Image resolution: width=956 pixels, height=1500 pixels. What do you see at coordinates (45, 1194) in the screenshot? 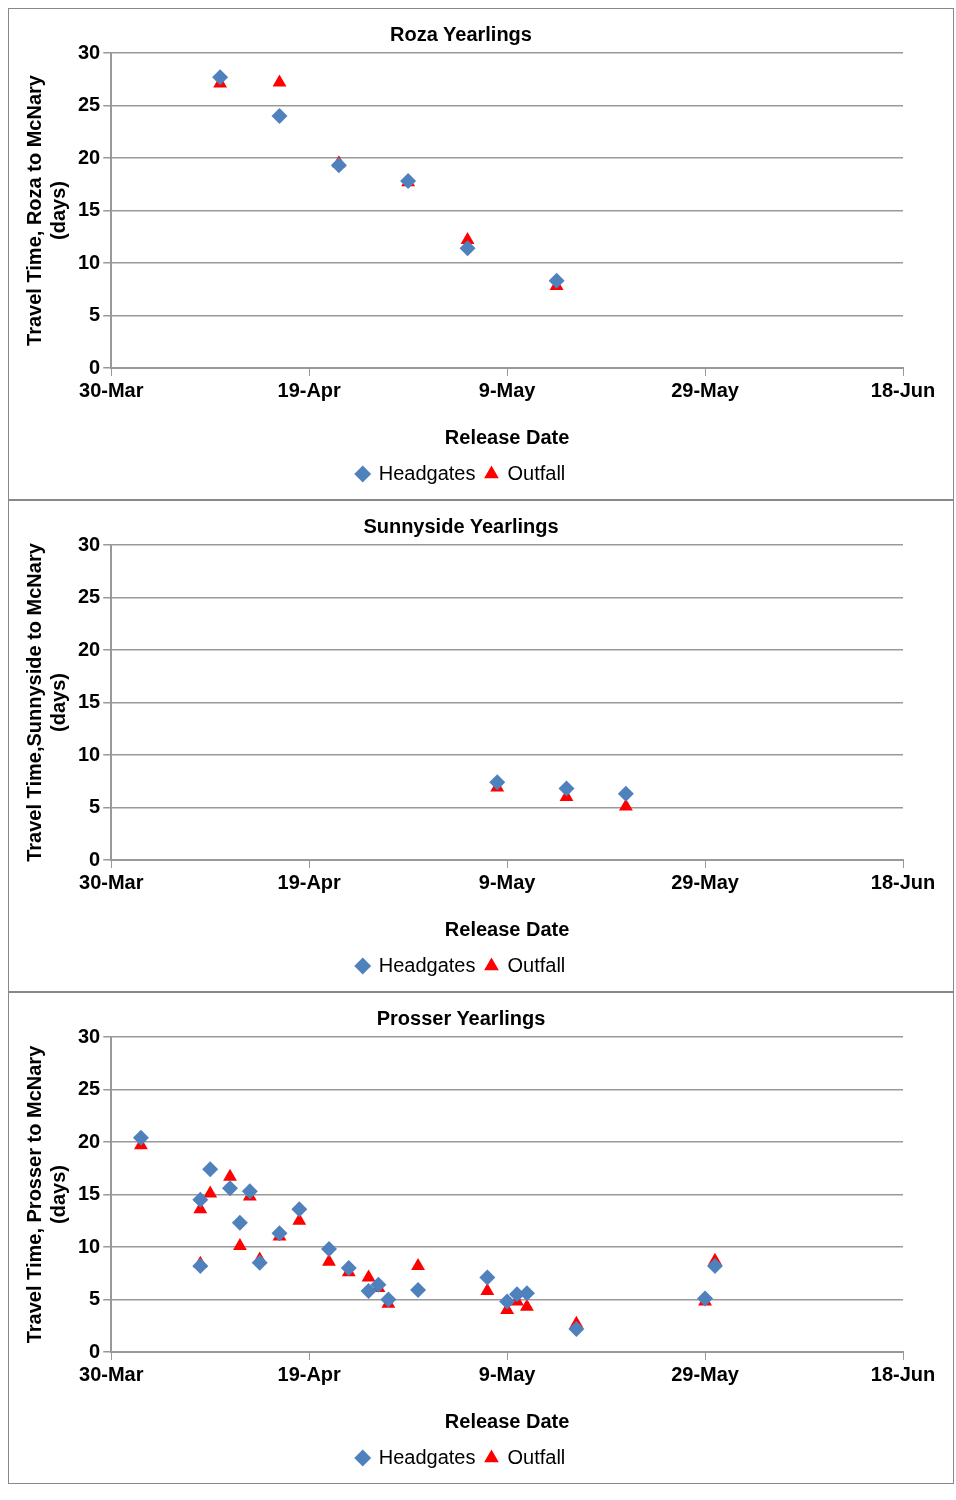
I see `y-axis-title: Travel Time, Prosser to McNary (days)` at bounding box center [45, 1194].